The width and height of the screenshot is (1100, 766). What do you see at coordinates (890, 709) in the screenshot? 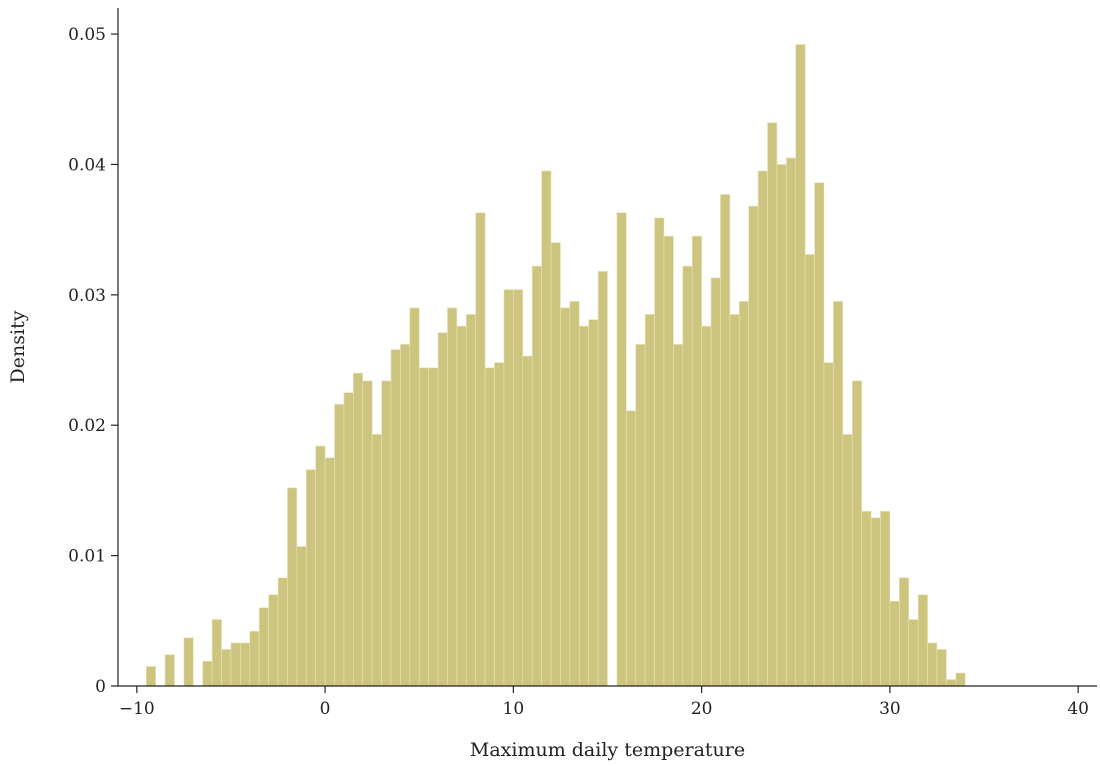
I see `x-tick-label: 30` at bounding box center [890, 709].